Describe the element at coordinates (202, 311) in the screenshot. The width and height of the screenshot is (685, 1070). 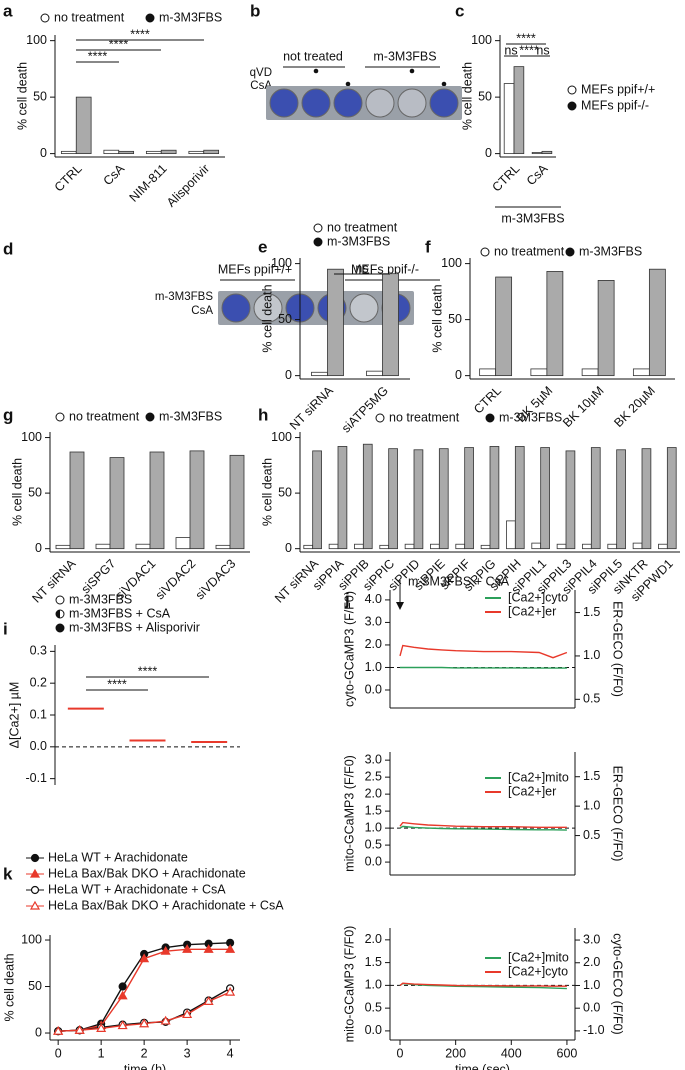
I see `row-label: CsA` at that location.